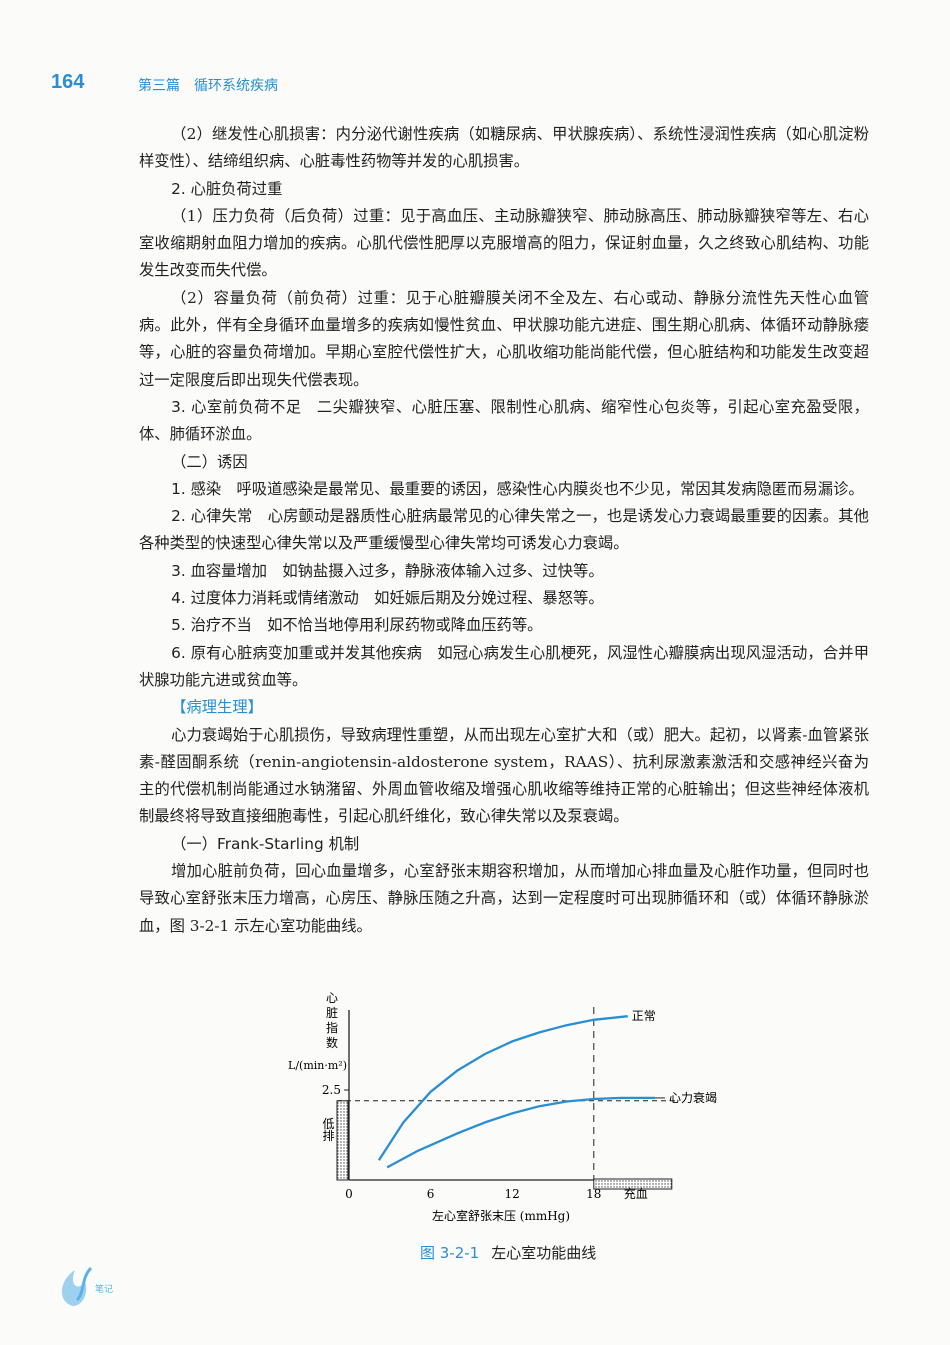  What do you see at coordinates (332, 1027) in the screenshot?
I see `y-axis-label-char: 指` at bounding box center [332, 1027].